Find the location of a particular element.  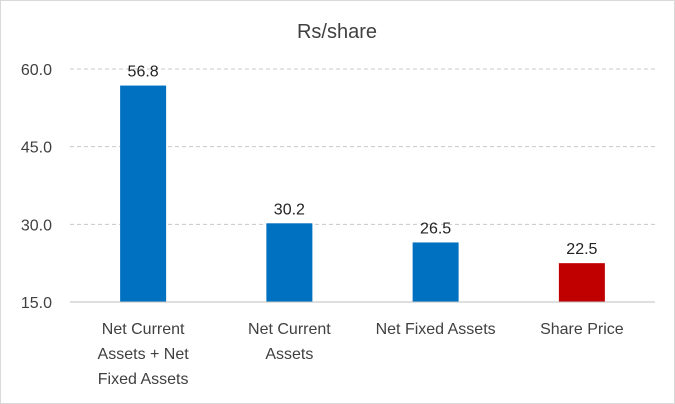

category-label: Net Current Assets is located at coordinates (289, 342).